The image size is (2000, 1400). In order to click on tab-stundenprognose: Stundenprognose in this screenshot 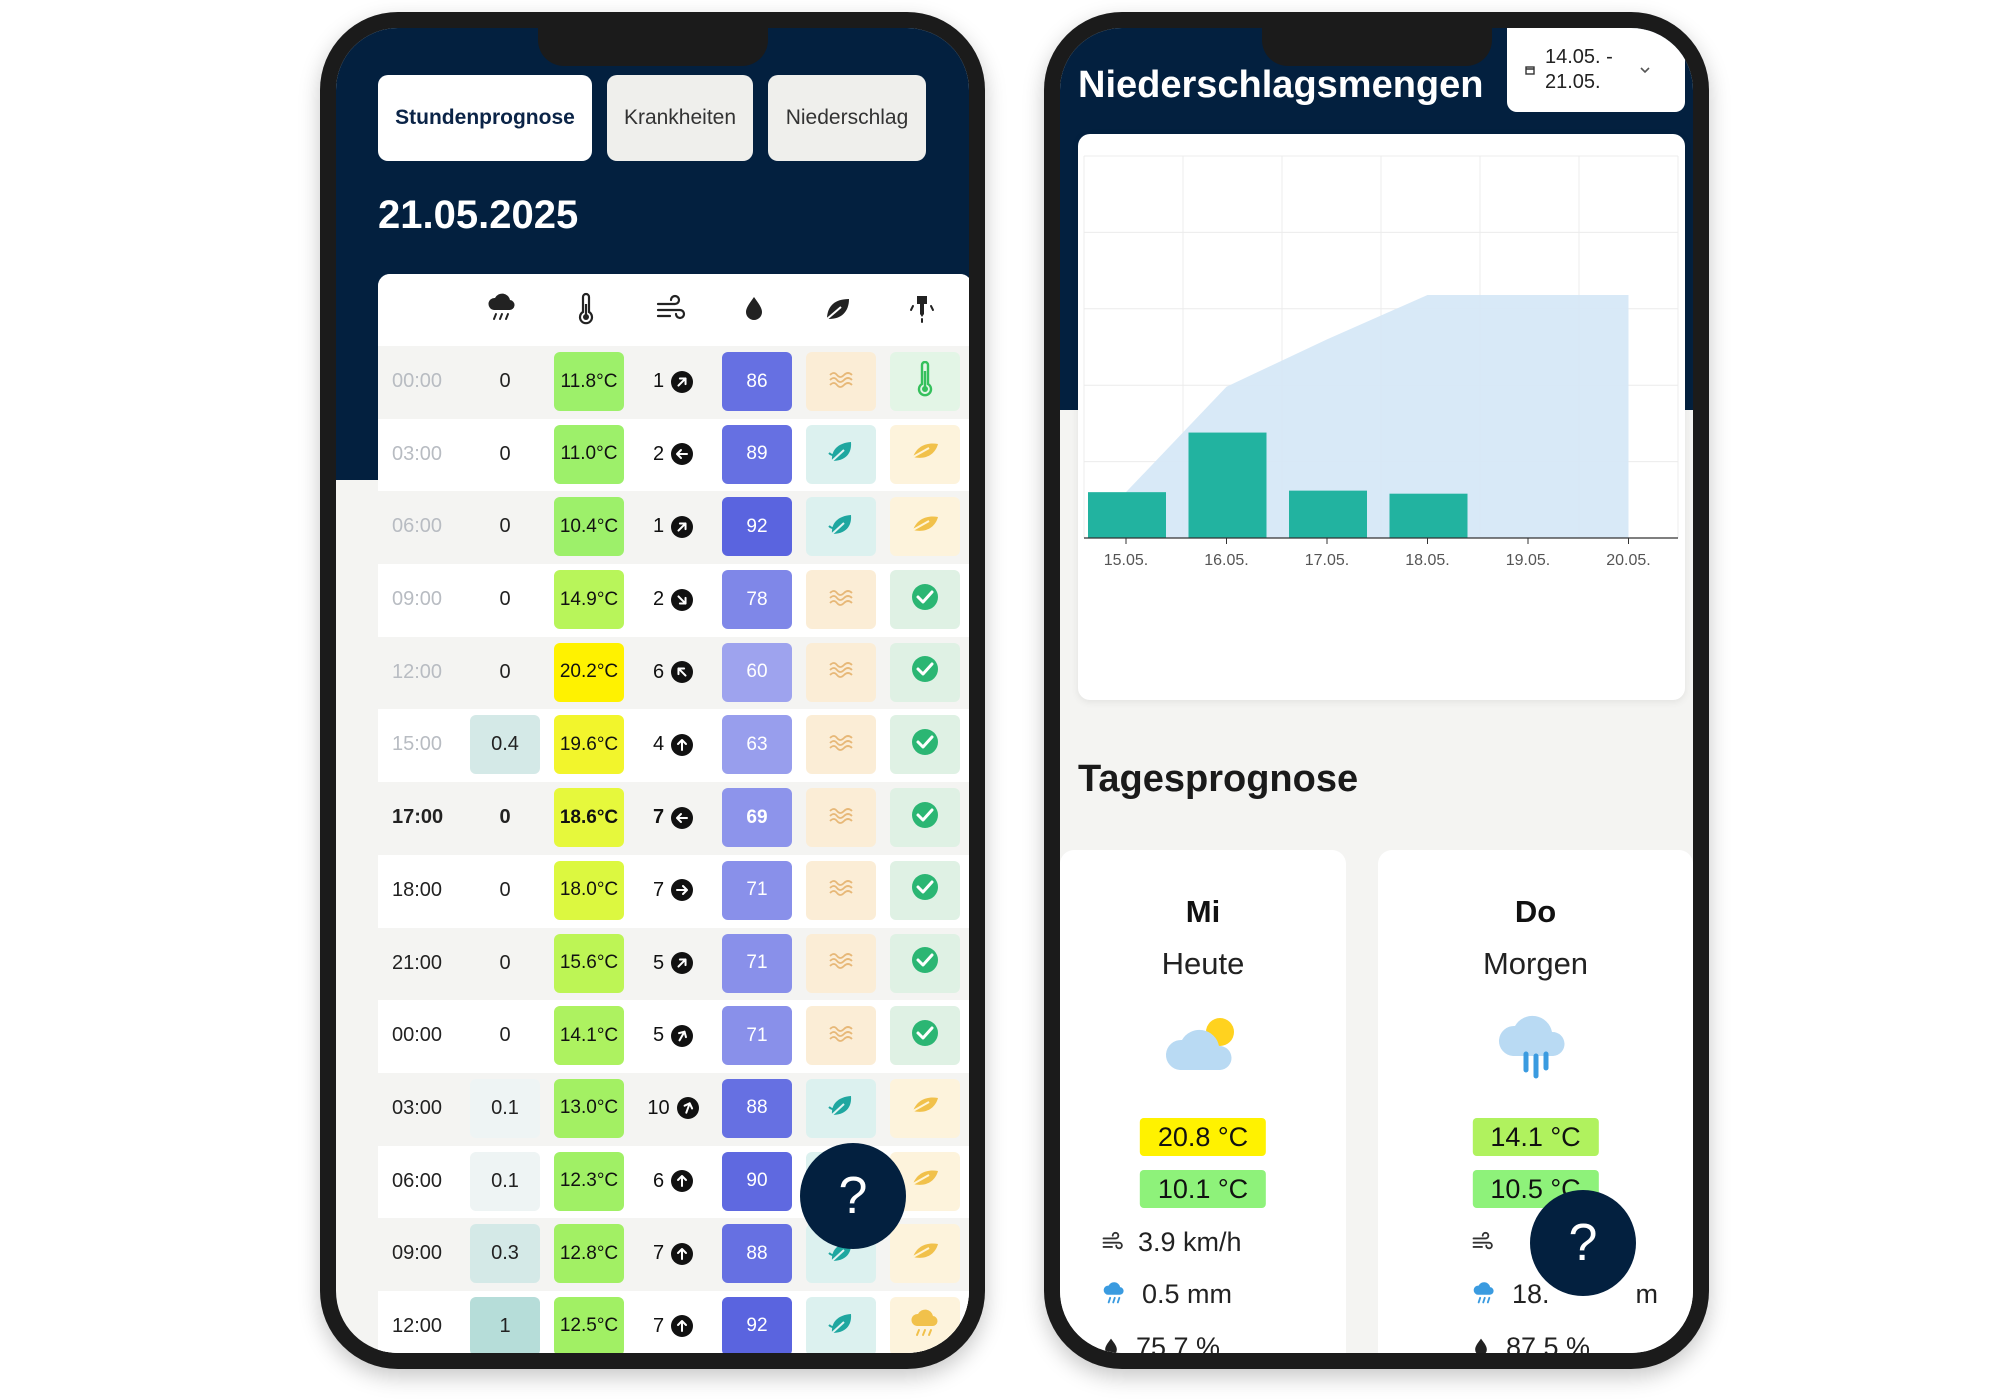, I will do `click(485, 118)`.